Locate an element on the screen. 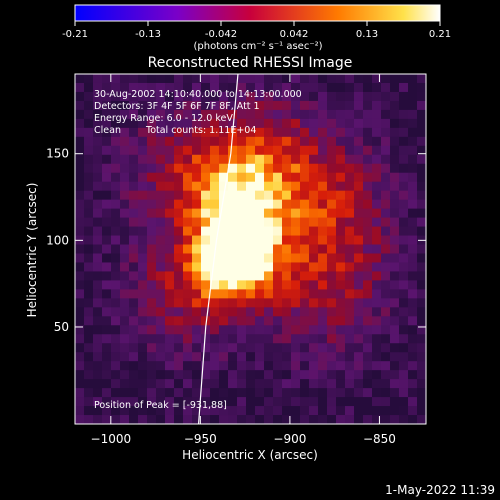 The image size is (500, 500). y-tick-label: 100 is located at coordinates (57, 240).